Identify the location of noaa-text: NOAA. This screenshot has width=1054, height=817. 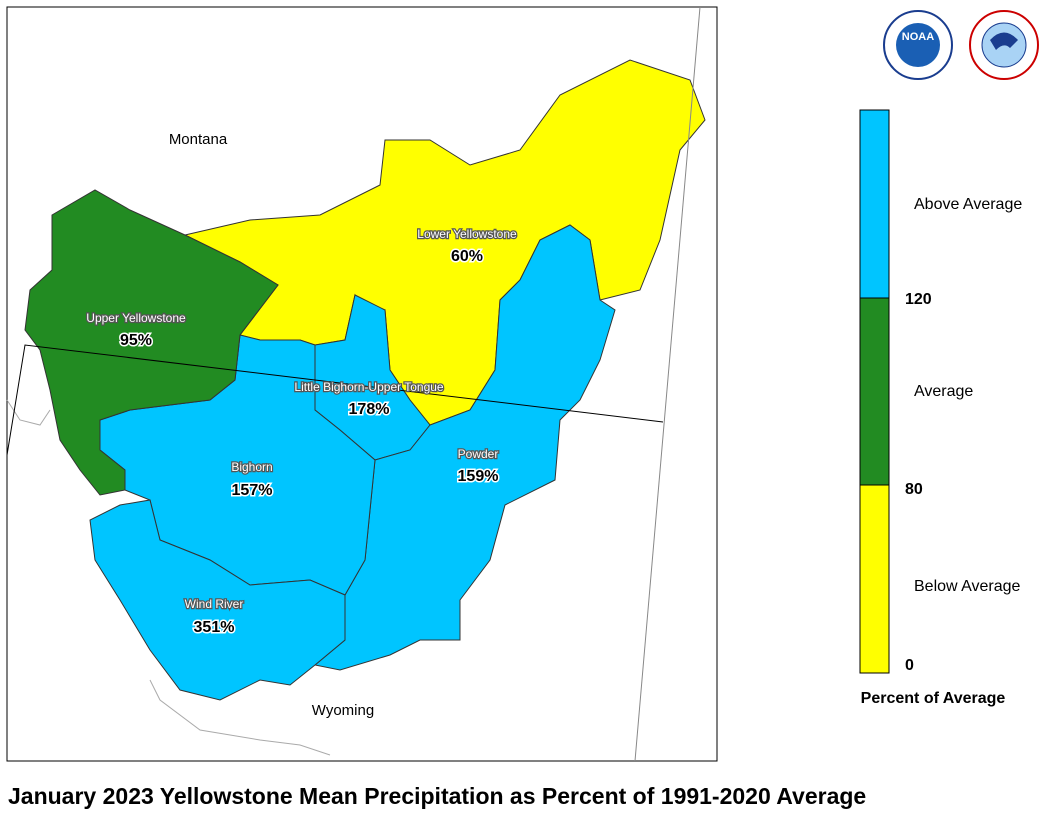
(918, 37).